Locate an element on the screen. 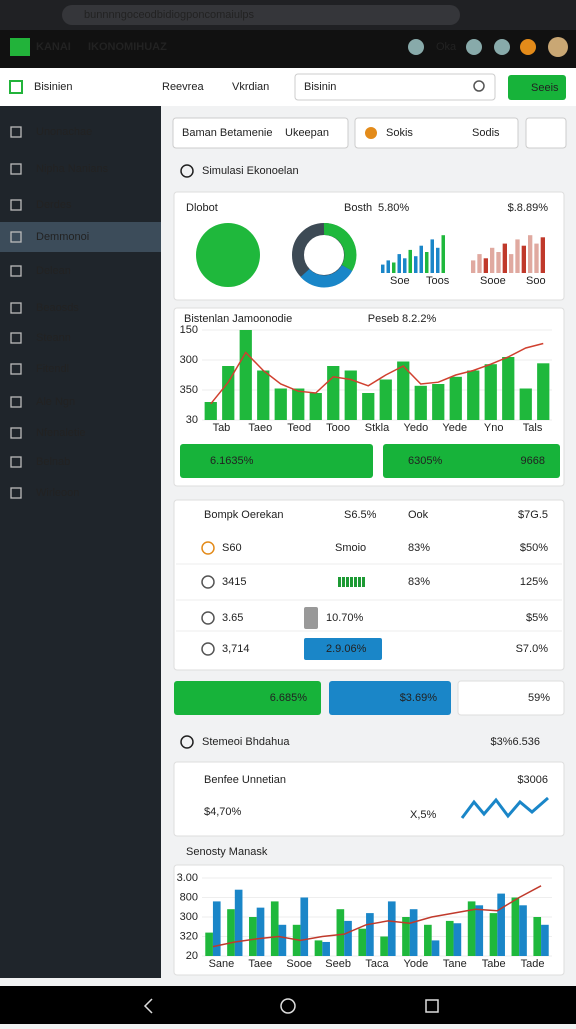 This screenshot has height=1029, width=576. sparkline is located at coordinates (504, 807).